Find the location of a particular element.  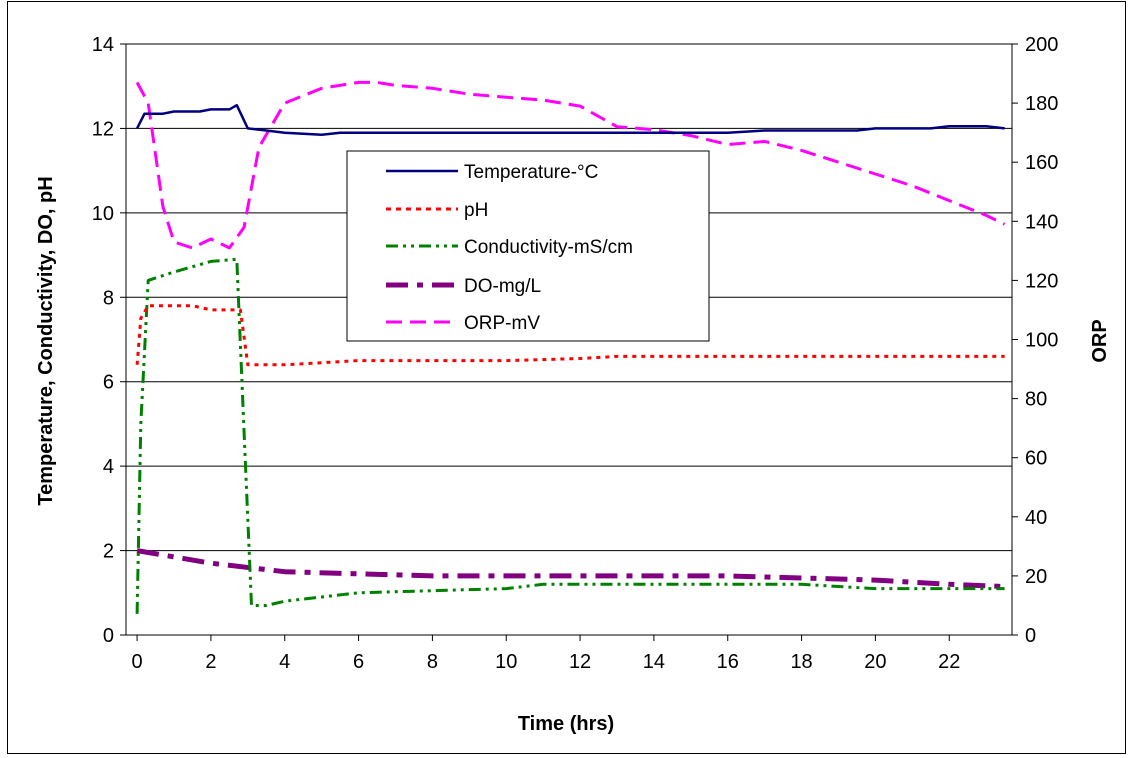

series-line-ph is located at coordinates (570, 335).